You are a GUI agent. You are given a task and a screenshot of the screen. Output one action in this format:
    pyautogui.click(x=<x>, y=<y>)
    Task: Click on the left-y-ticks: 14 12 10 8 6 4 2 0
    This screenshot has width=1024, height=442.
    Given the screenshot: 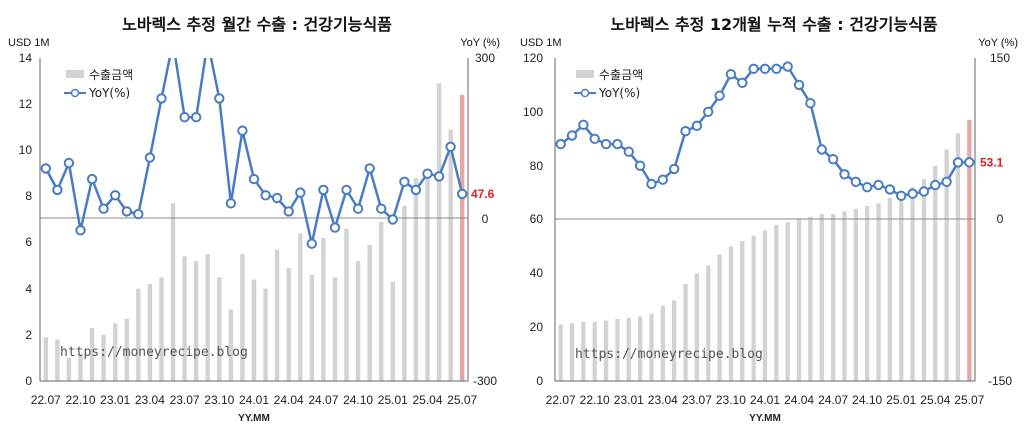 What is the action you would take?
    pyautogui.click(x=26, y=219)
    